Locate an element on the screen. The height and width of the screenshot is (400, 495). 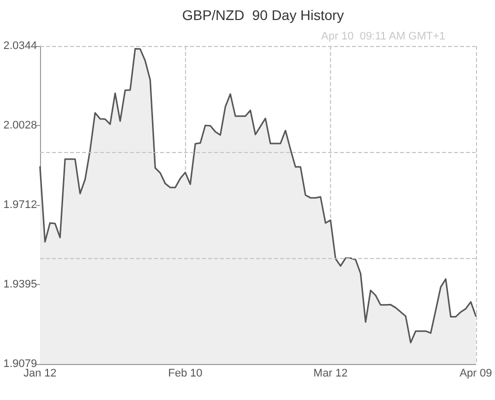
y-tick-label: 2.0028 is located at coordinates (20, 125).